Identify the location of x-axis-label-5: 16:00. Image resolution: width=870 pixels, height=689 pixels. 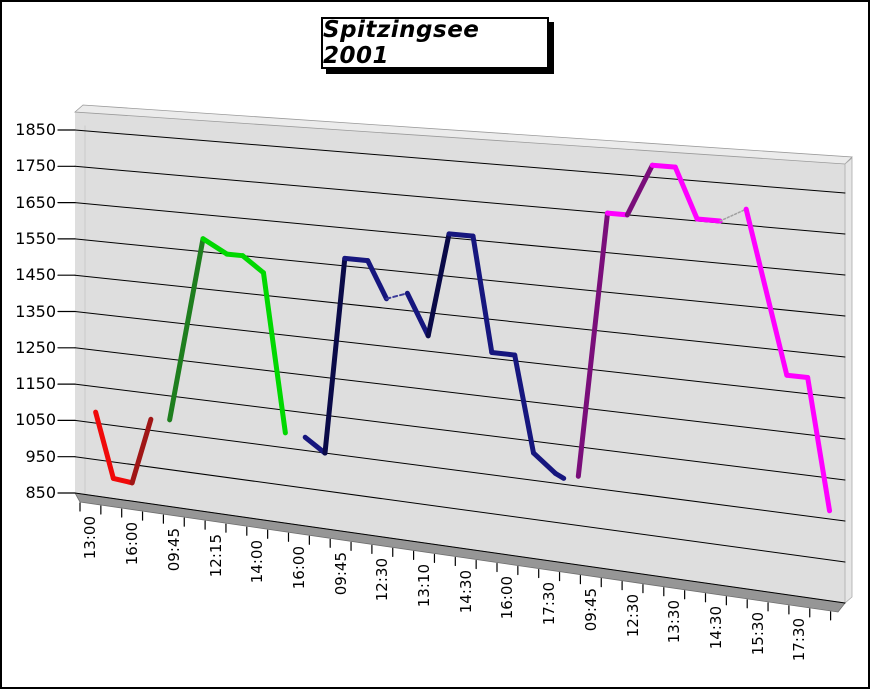
(298, 567).